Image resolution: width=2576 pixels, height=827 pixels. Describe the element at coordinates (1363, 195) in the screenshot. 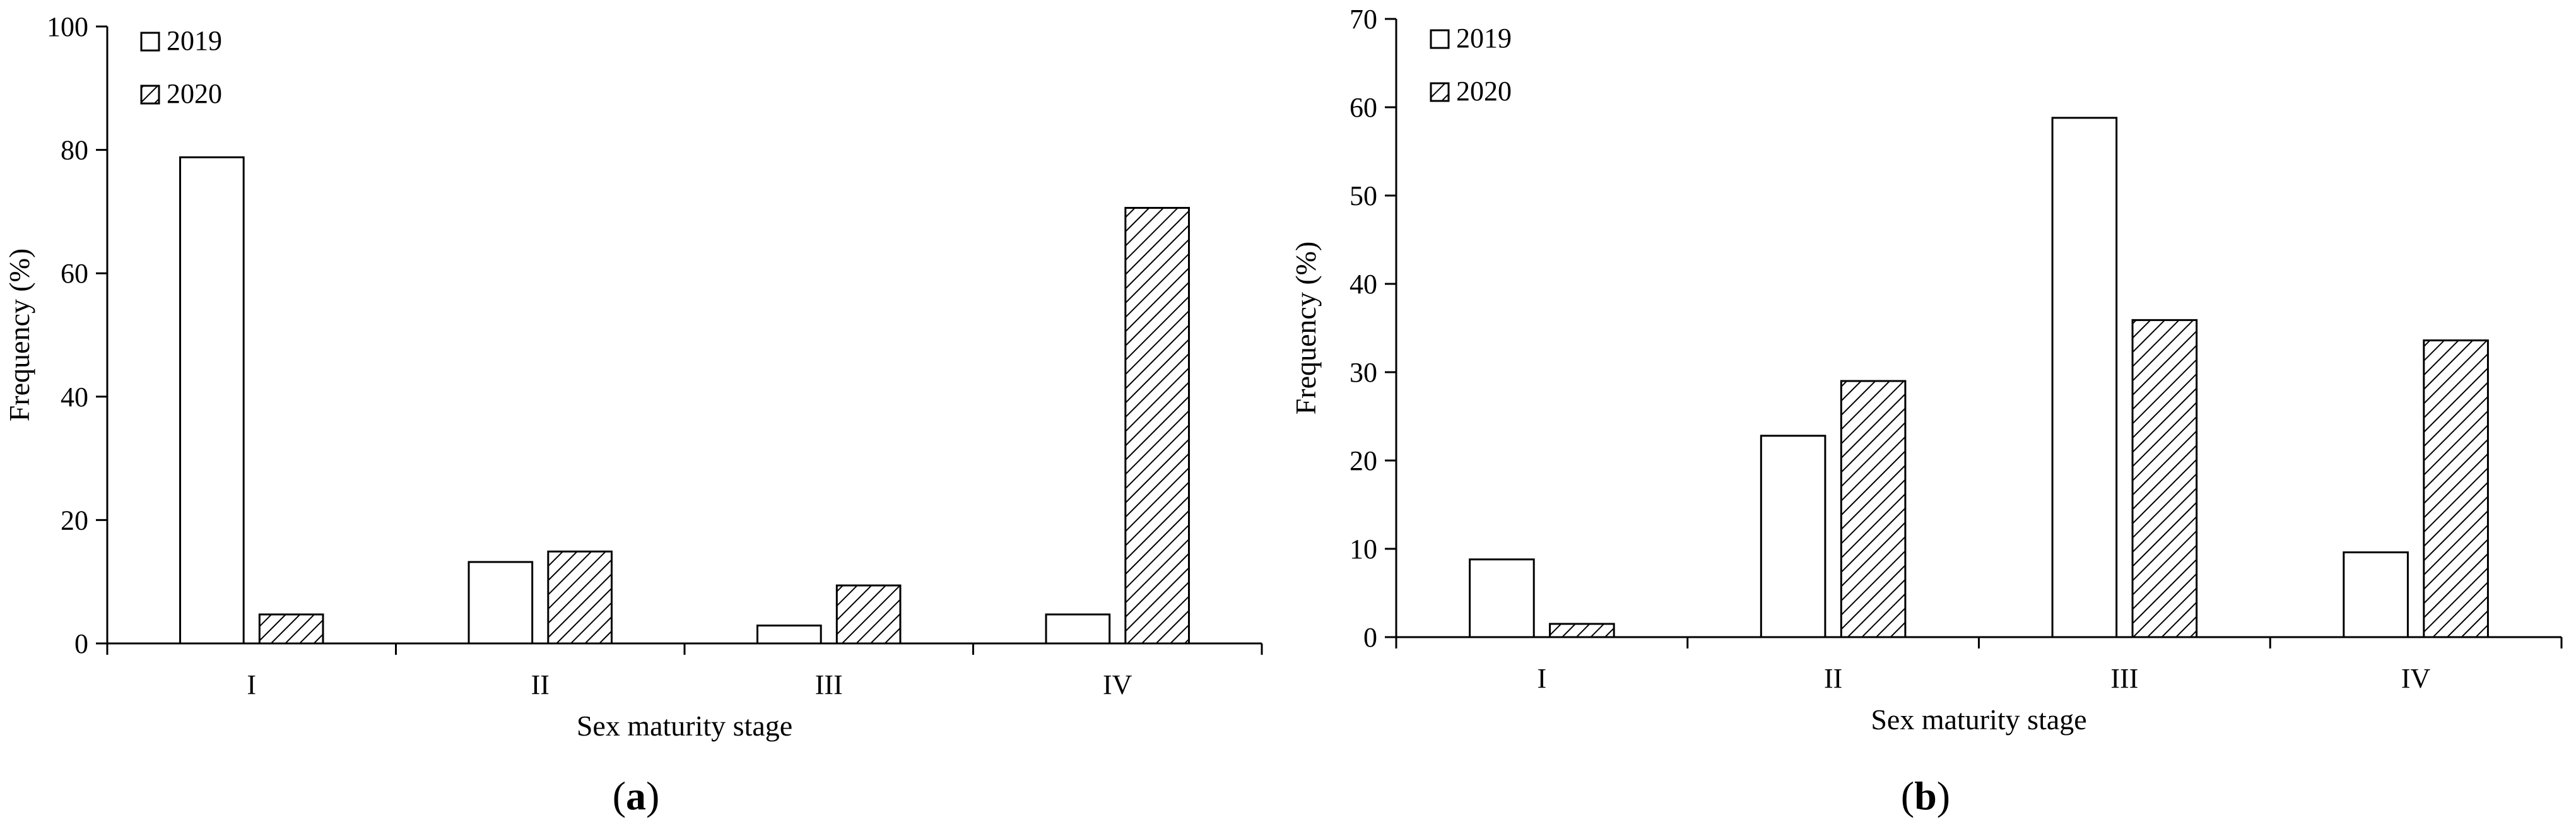

I see `y-tick-label: 50` at that location.